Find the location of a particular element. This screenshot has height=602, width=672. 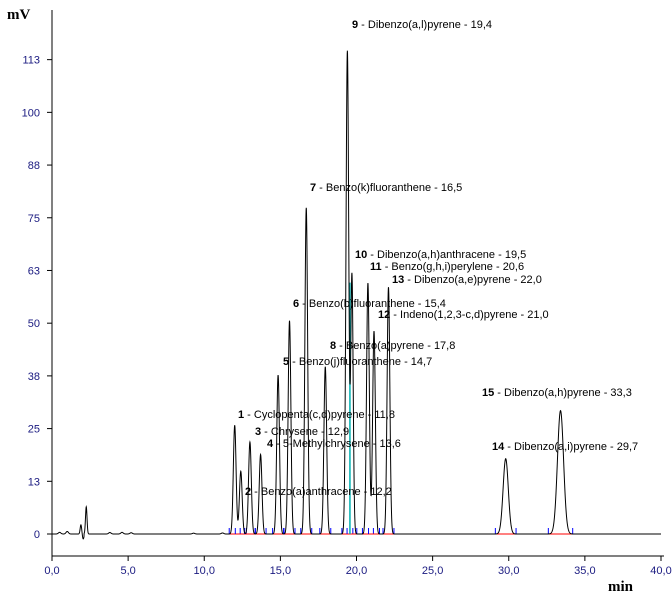

peak-label-8: 8 - Benzo(a)pyrene - 17,8 is located at coordinates (392, 346).